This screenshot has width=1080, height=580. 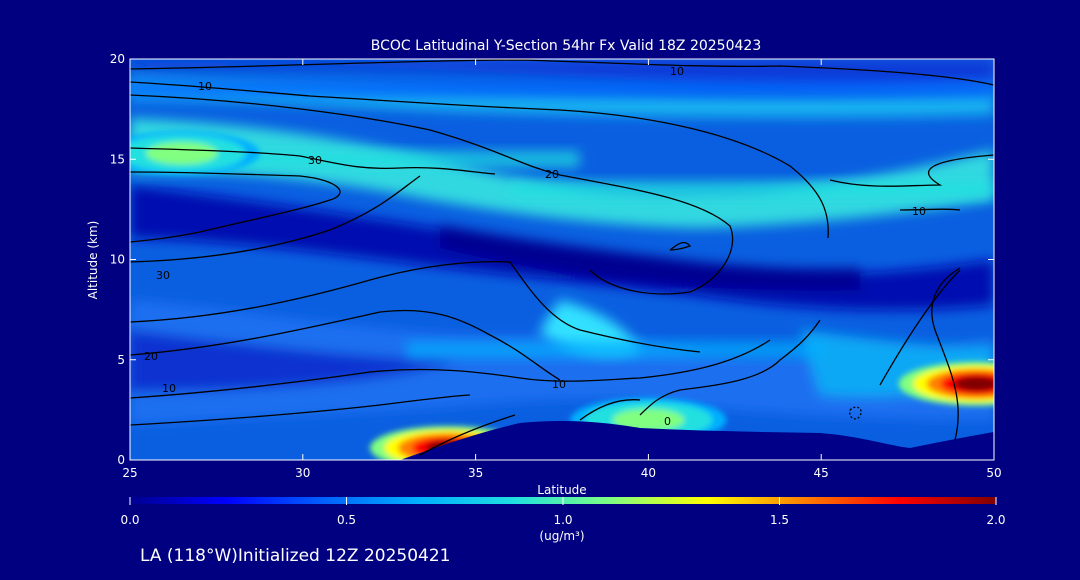 I want to click on y-tick-label: 15, so click(x=117, y=159).